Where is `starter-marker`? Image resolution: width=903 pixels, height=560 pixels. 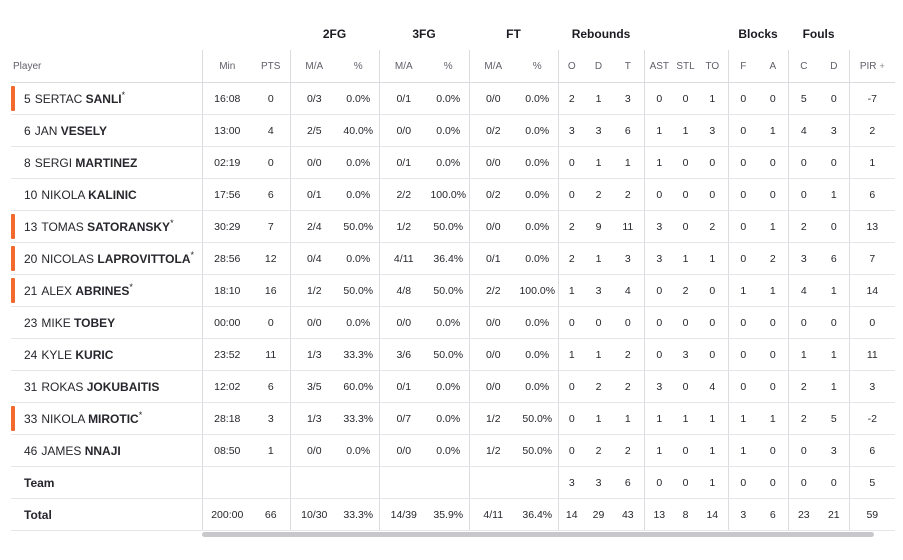
starter-marker is located at coordinates (13, 418).